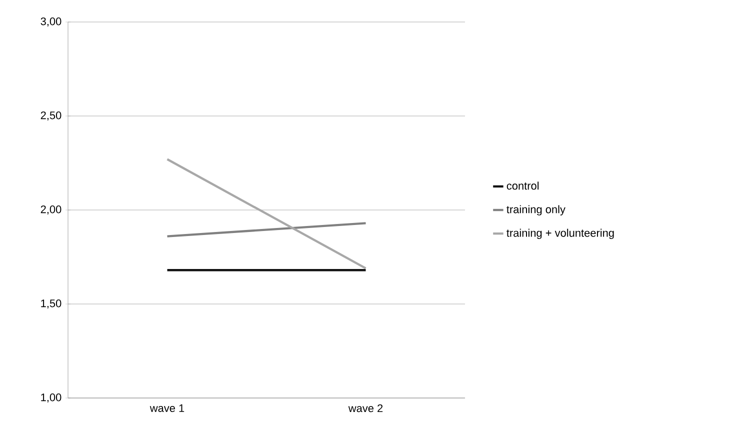 Image resolution: width=745 pixels, height=441 pixels. Describe the element at coordinates (51, 398) in the screenshot. I see `y-tick-label: 1,00` at that location.